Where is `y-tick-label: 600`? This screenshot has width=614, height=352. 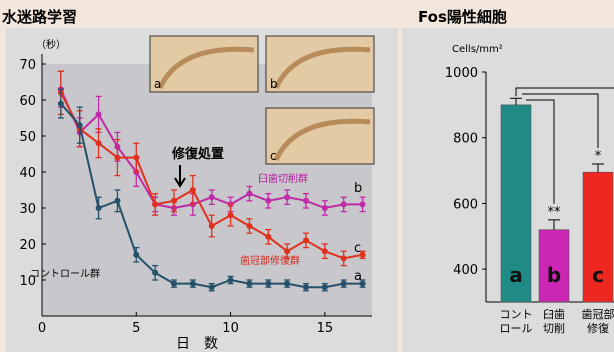 y-tick-label: 600 is located at coordinates (465, 204).